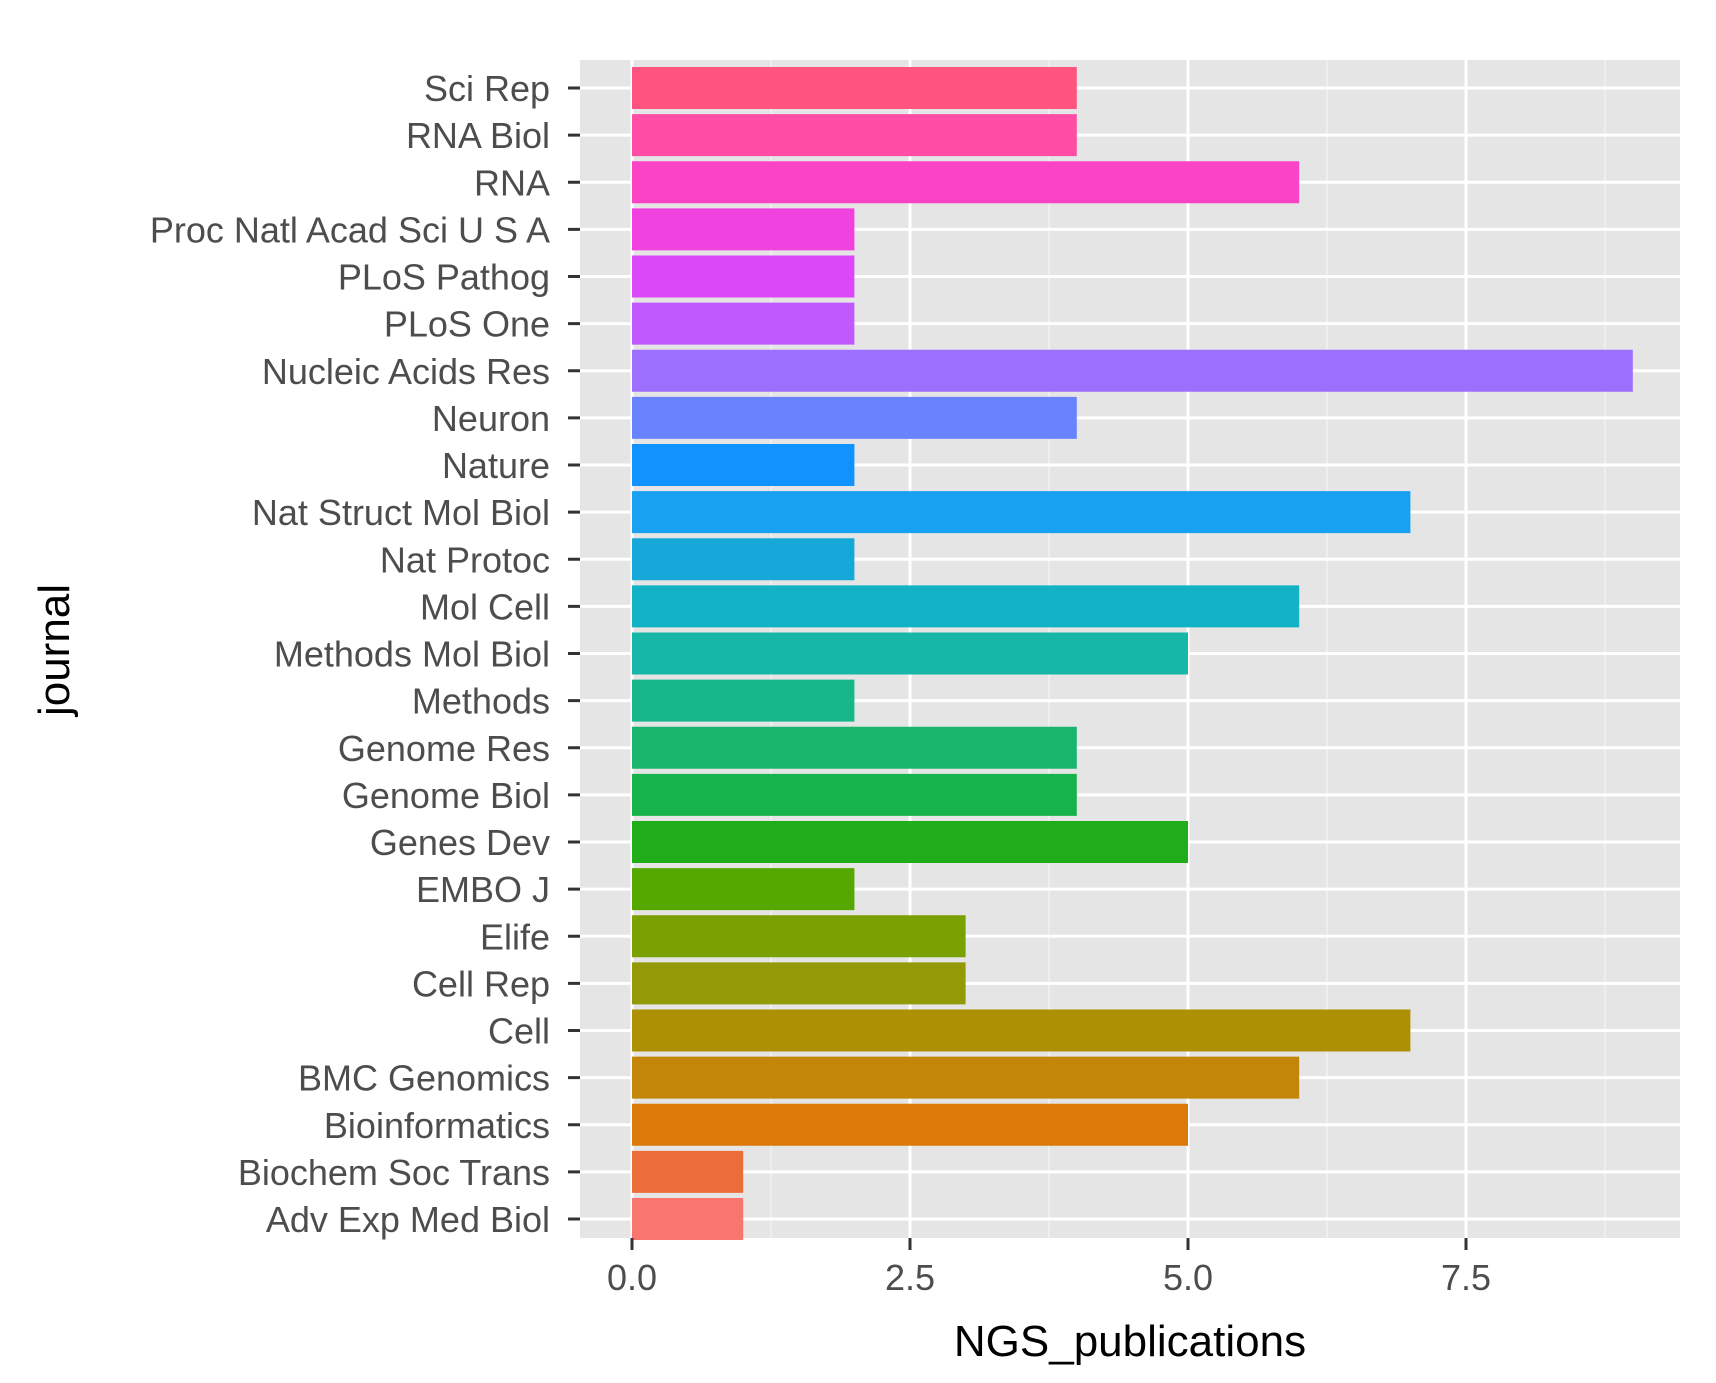  What do you see at coordinates (1049, 1268) in the screenshot?
I see `x-axis: 0.0 2.5 5.0 7.5` at bounding box center [1049, 1268].